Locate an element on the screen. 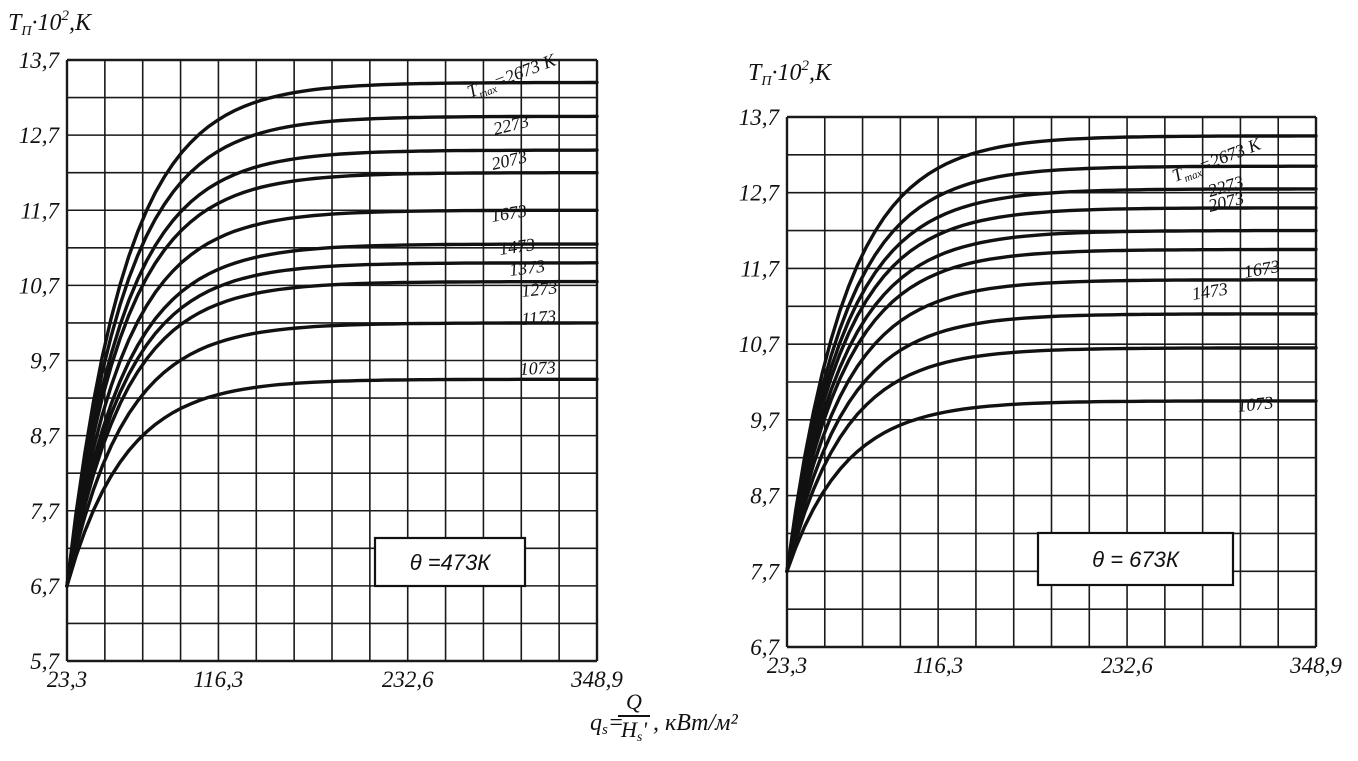 This screenshot has width=1358, height=761. x-axis-unit: , кВт/м² is located at coordinates (695, 723).